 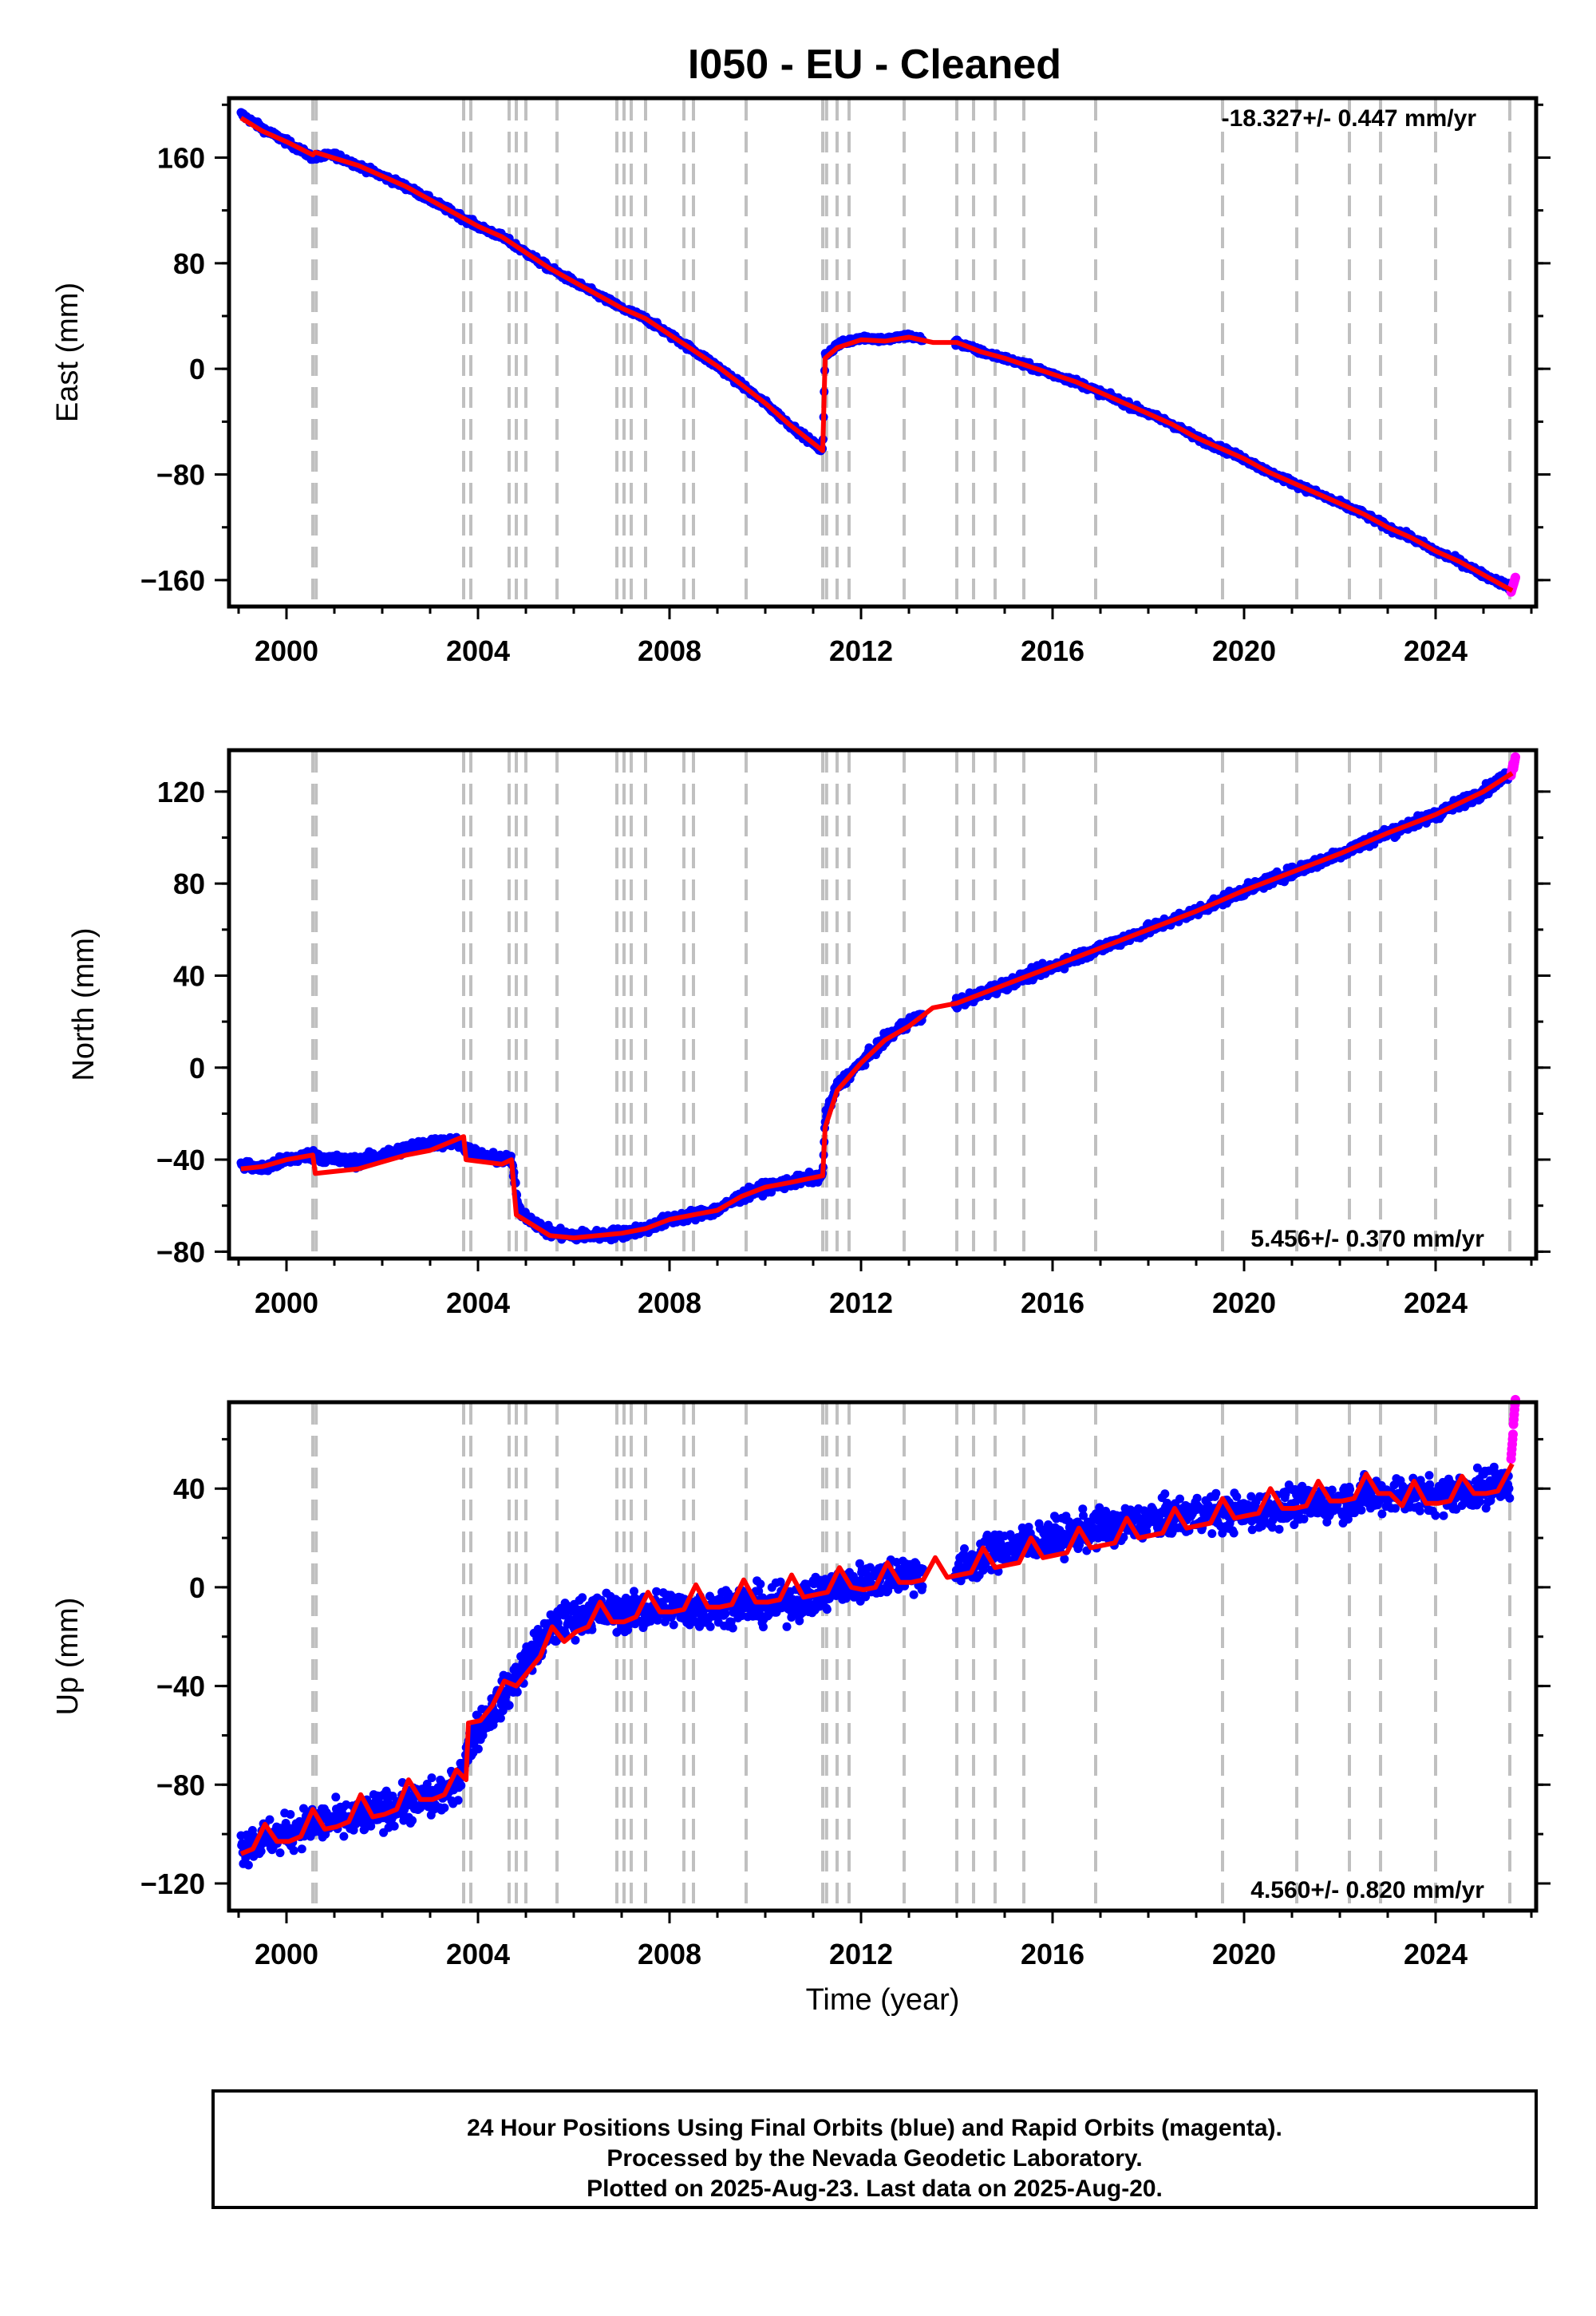 What do you see at coordinates (181, 157) in the screenshot?
I see `y-tick-label: 160` at bounding box center [181, 157].